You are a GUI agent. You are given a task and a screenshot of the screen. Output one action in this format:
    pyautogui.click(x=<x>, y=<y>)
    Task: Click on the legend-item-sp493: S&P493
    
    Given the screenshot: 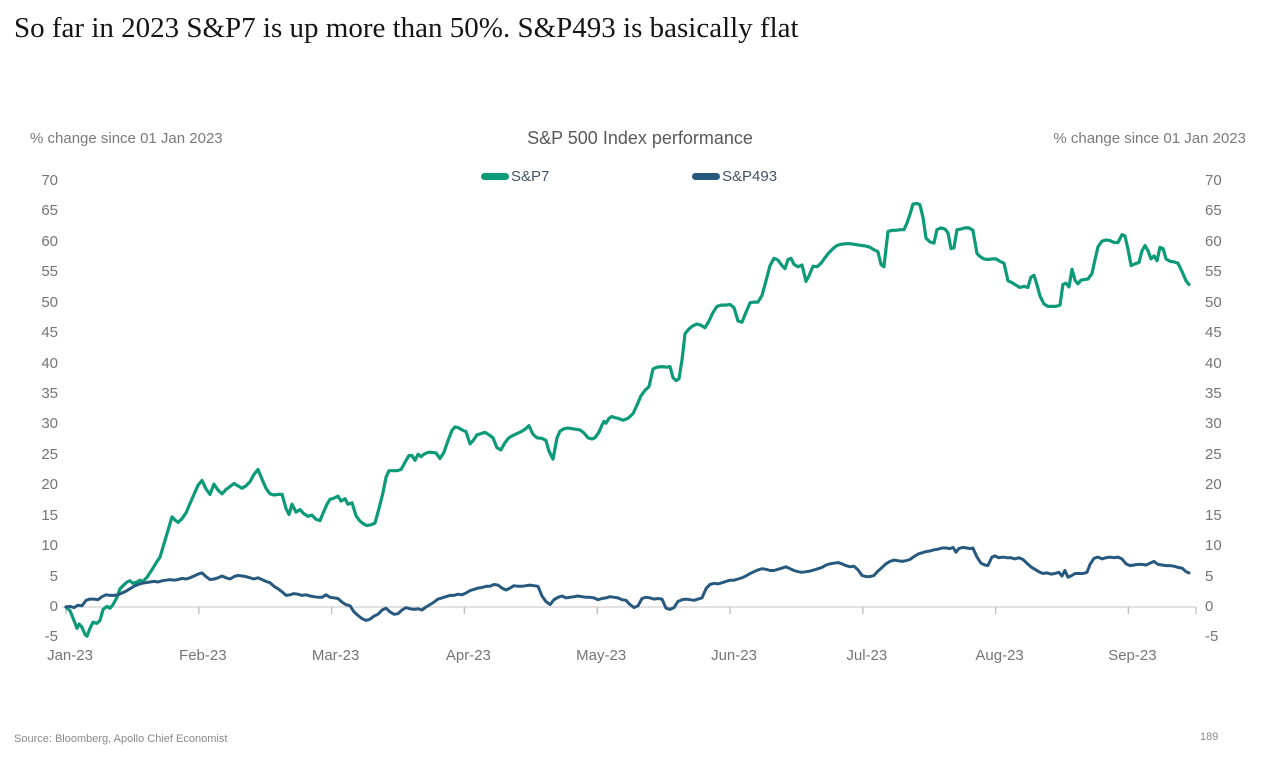 What is the action you would take?
    pyautogui.click(x=734, y=176)
    